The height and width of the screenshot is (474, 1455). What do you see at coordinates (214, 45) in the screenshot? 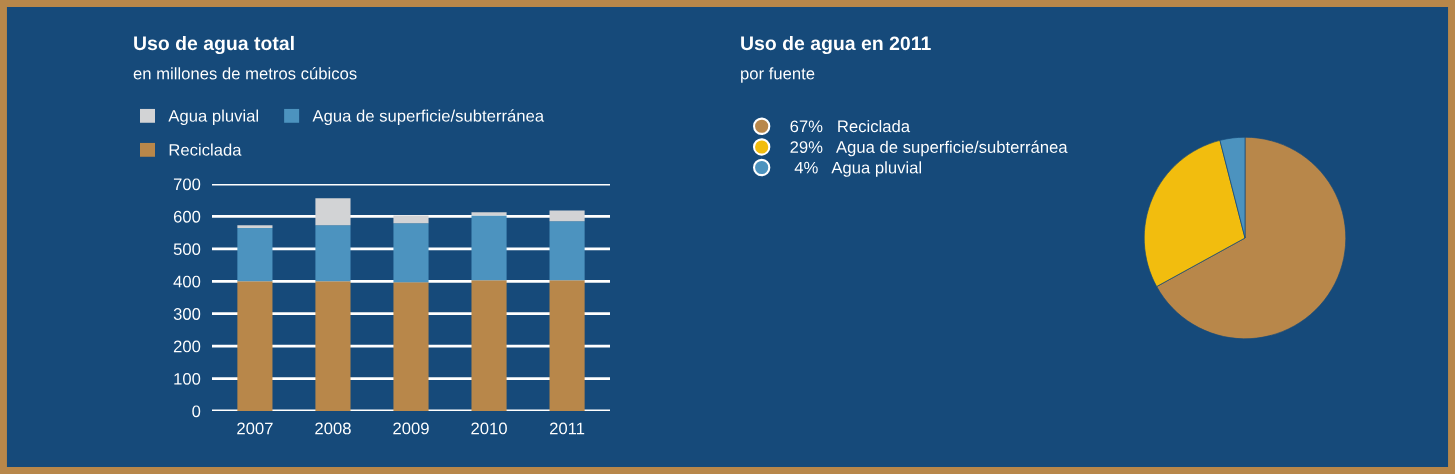
I see `chart-title: Uso de agua total` at bounding box center [214, 45].